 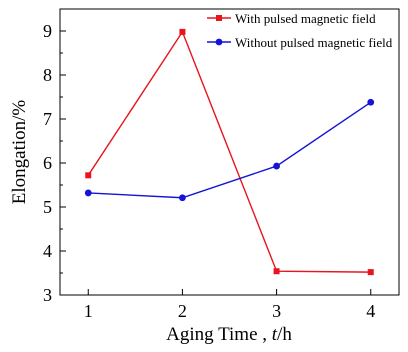 What do you see at coordinates (47, 119) in the screenshot?
I see `y-tick-label: 7` at bounding box center [47, 119].